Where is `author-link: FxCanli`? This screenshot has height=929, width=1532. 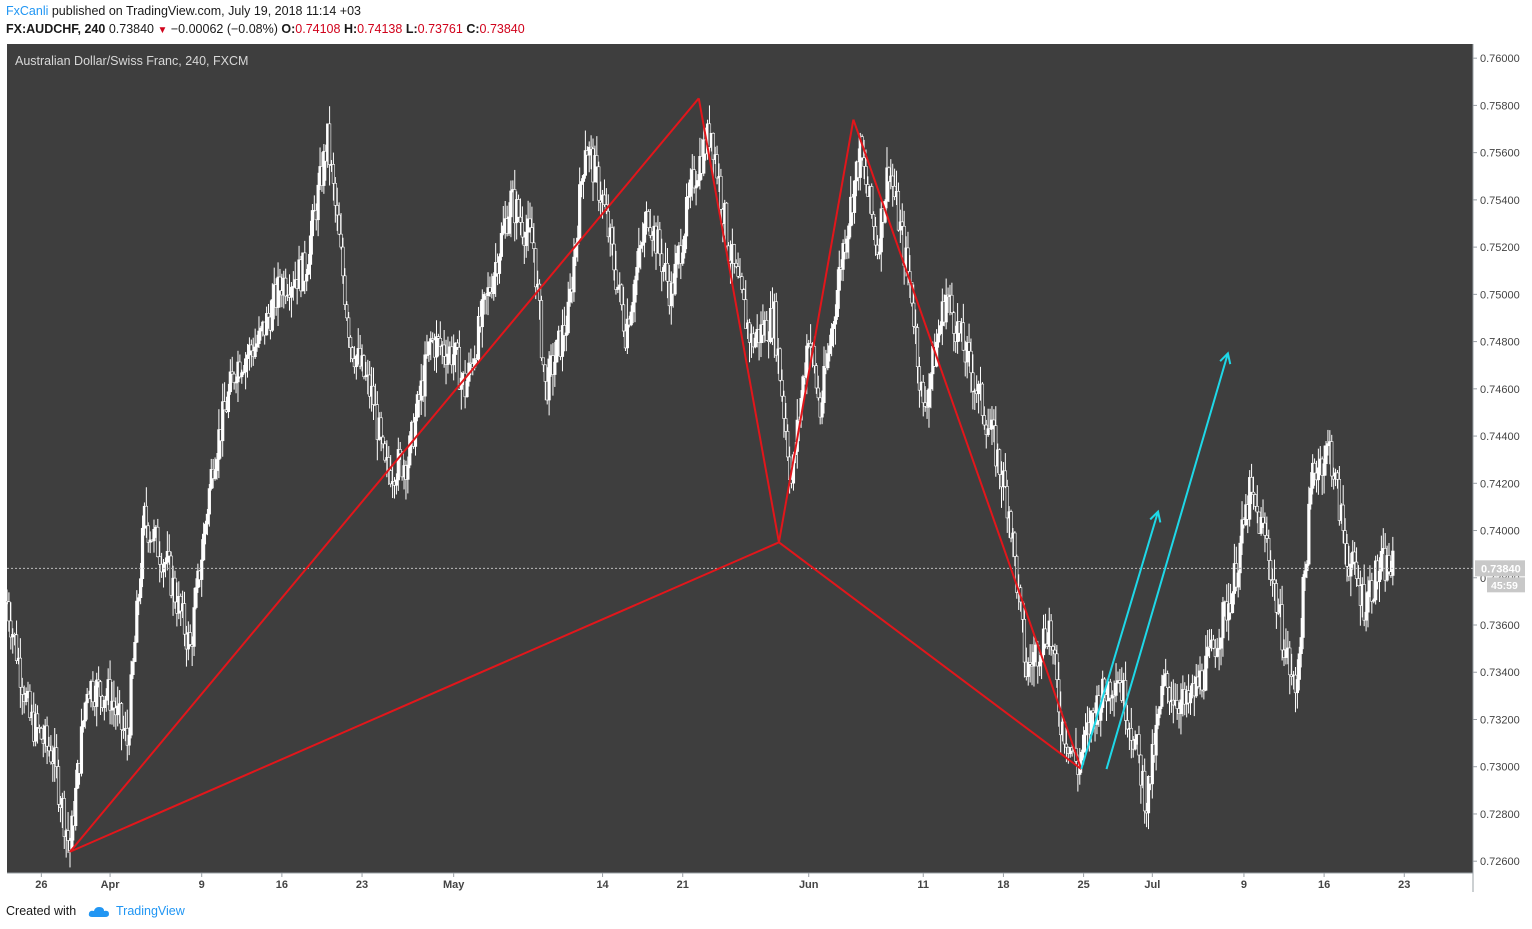
author-link: FxCanli is located at coordinates (27, 11).